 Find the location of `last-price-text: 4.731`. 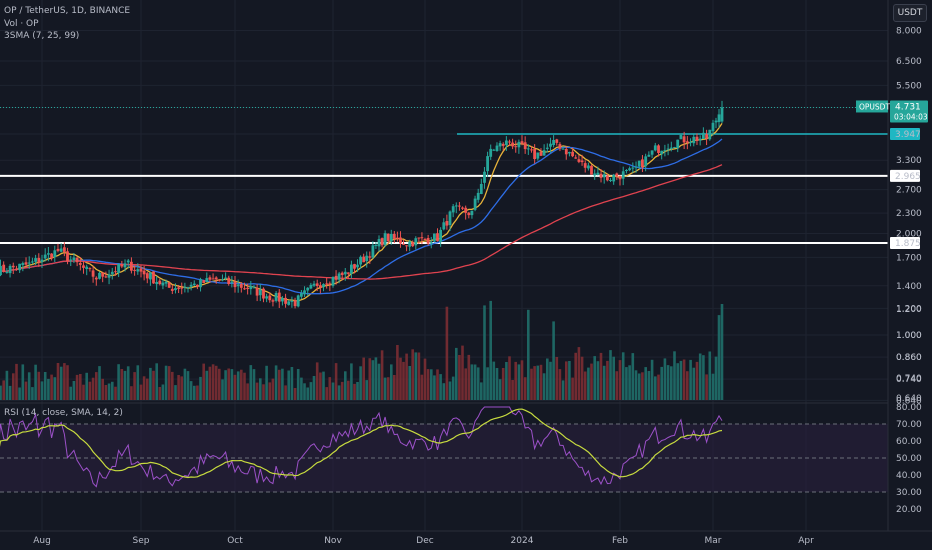

last-price-text: 4.731 is located at coordinates (908, 107).